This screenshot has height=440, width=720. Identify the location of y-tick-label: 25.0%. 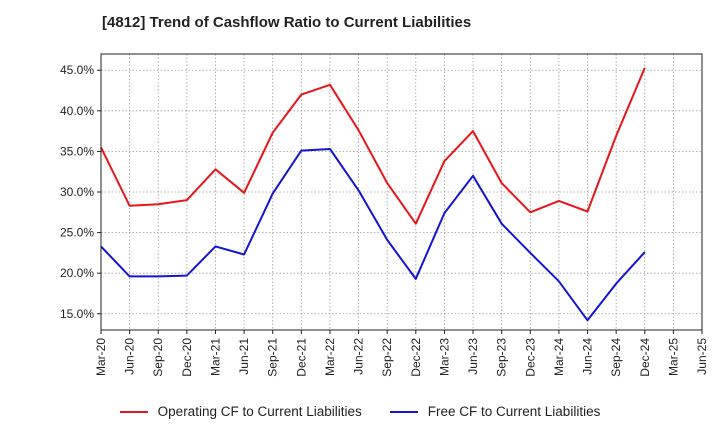
(77, 233).